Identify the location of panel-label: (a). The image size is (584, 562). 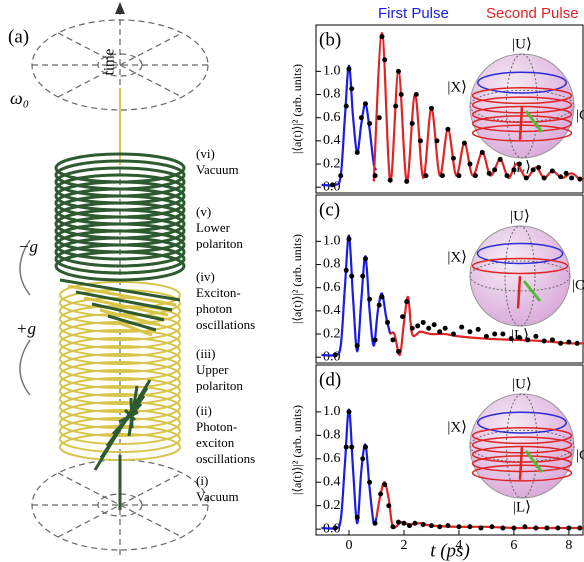
(18, 36).